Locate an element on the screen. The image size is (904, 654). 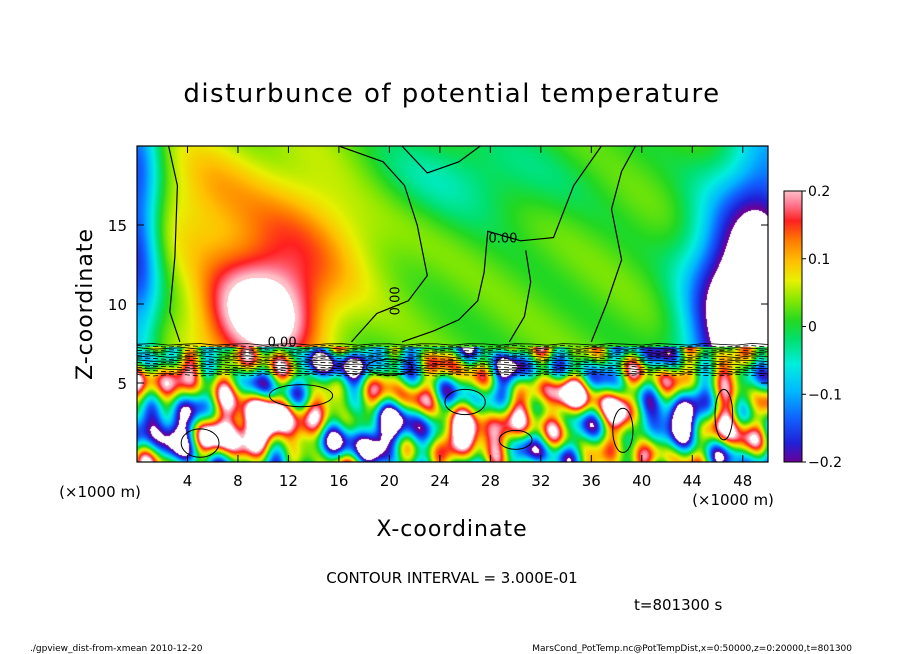
x-tick-label: 12 is located at coordinates (288, 481).